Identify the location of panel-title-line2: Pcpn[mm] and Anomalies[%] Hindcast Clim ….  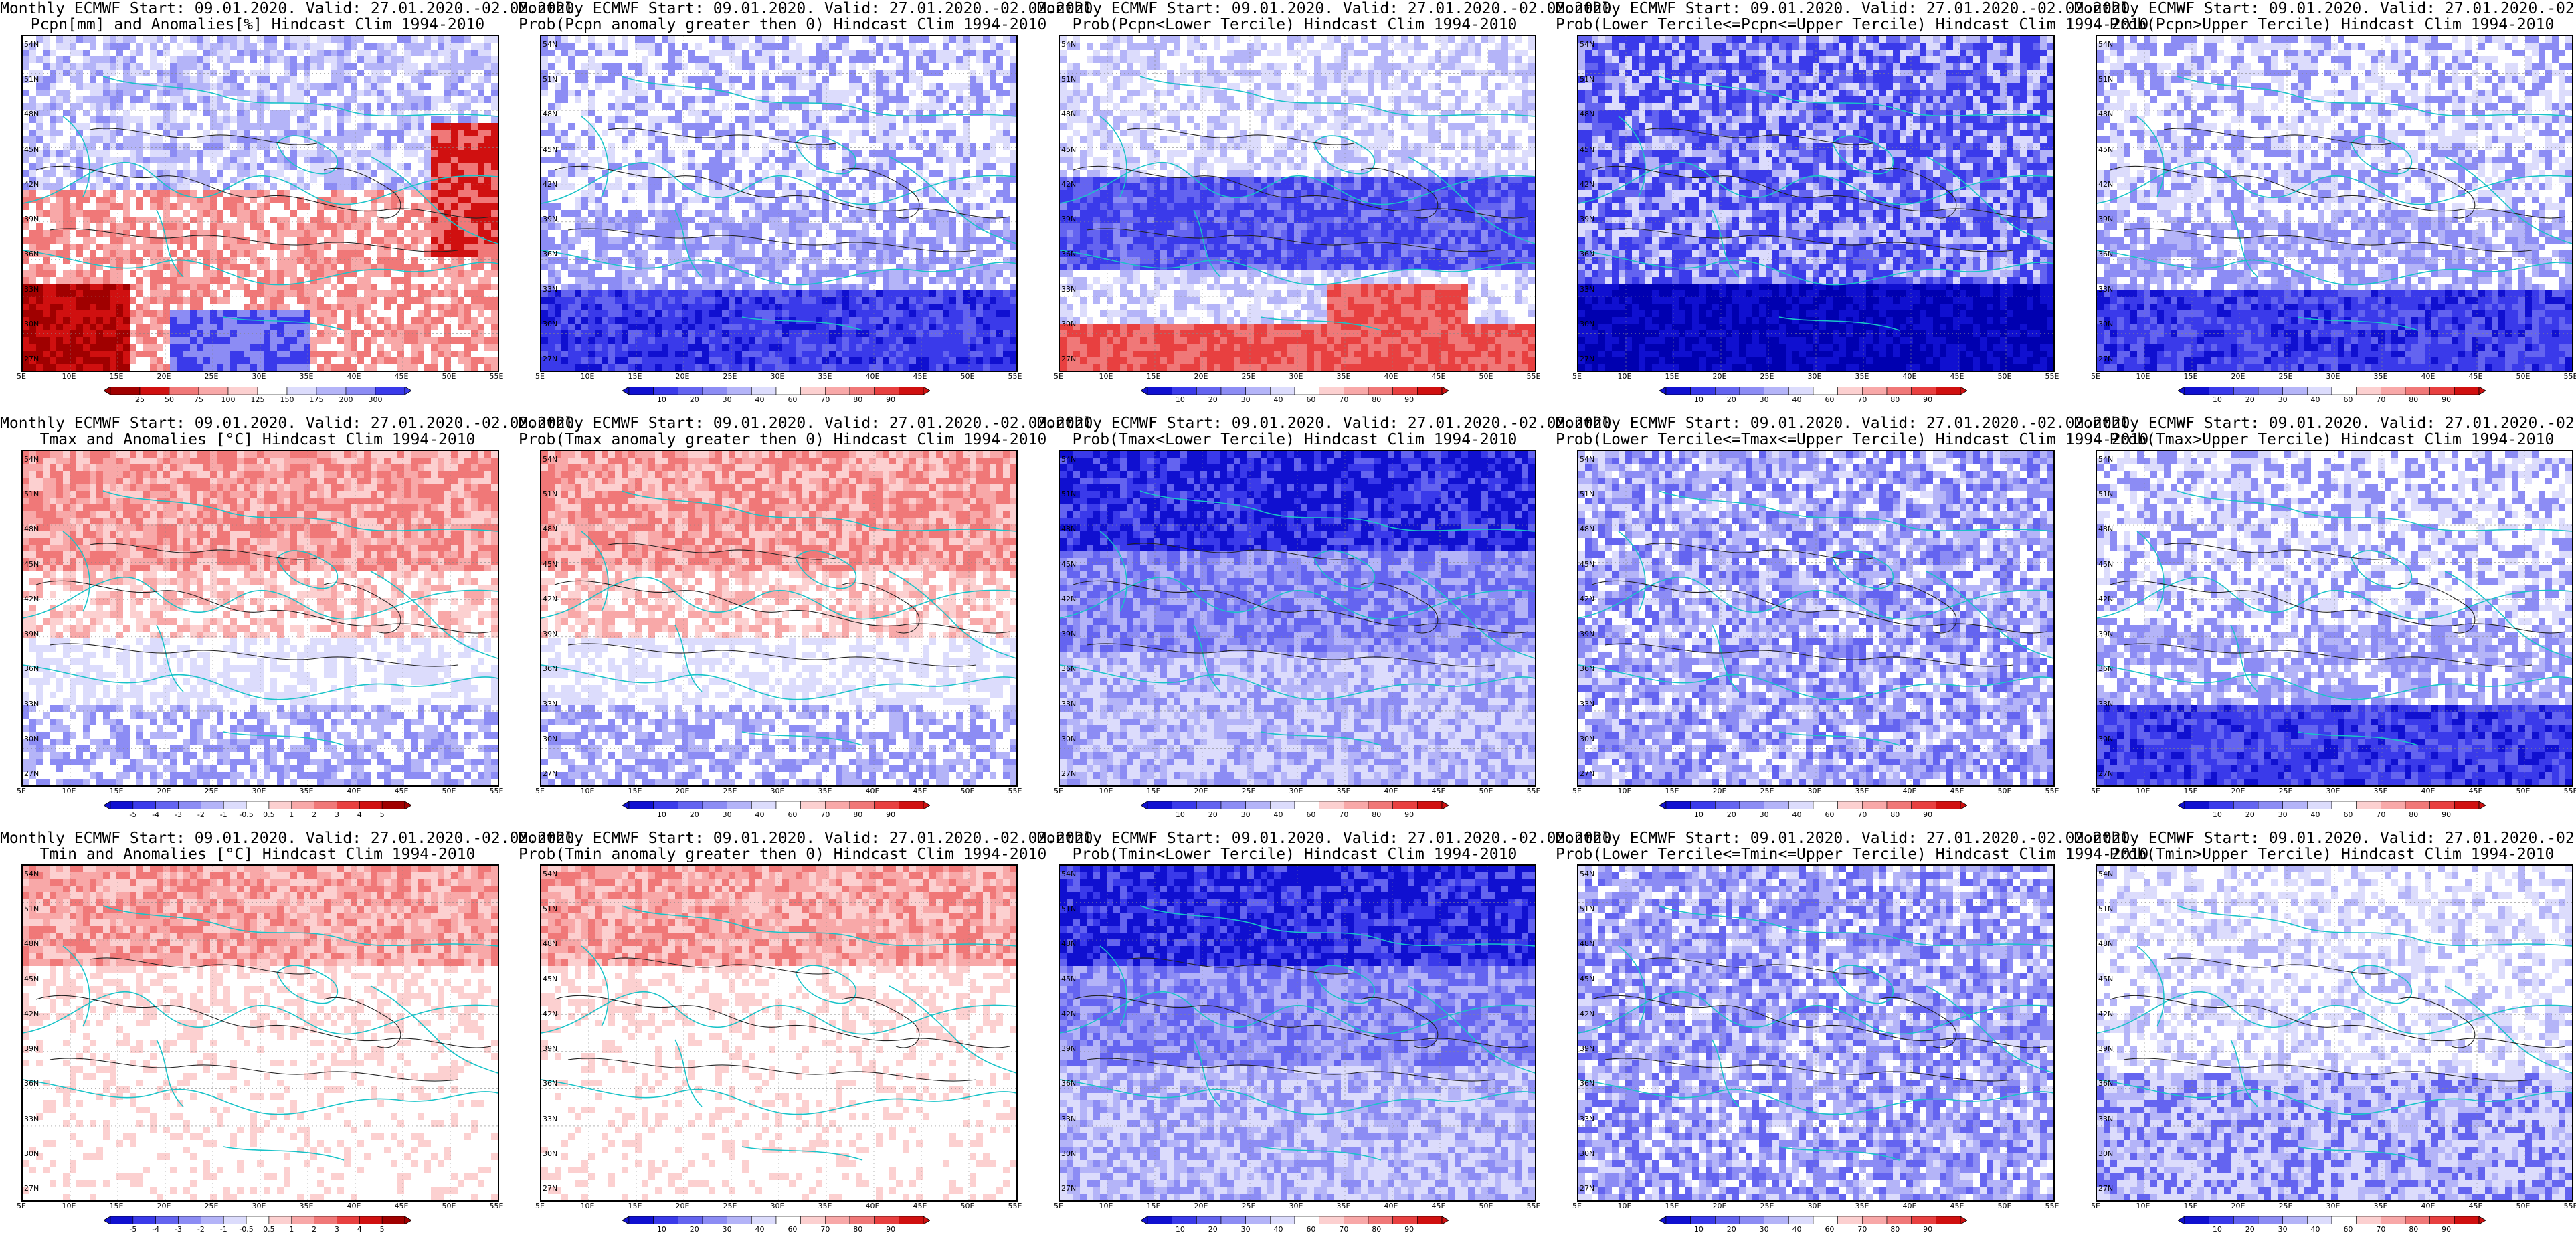
(257, 24).